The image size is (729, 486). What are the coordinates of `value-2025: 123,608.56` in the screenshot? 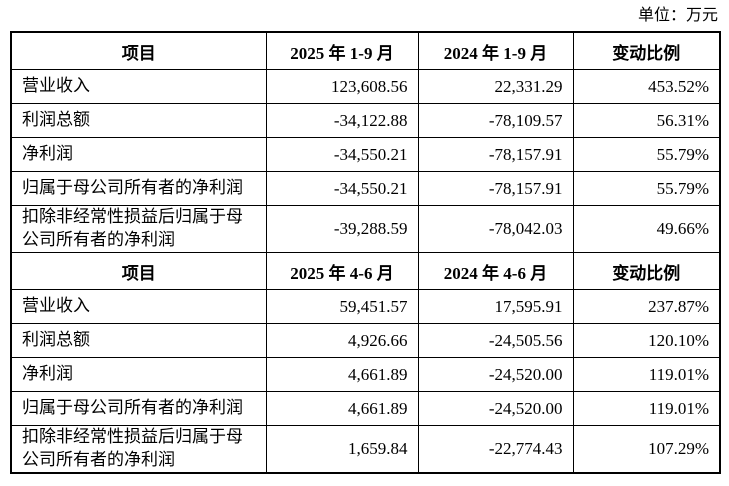 It's located at (342, 86).